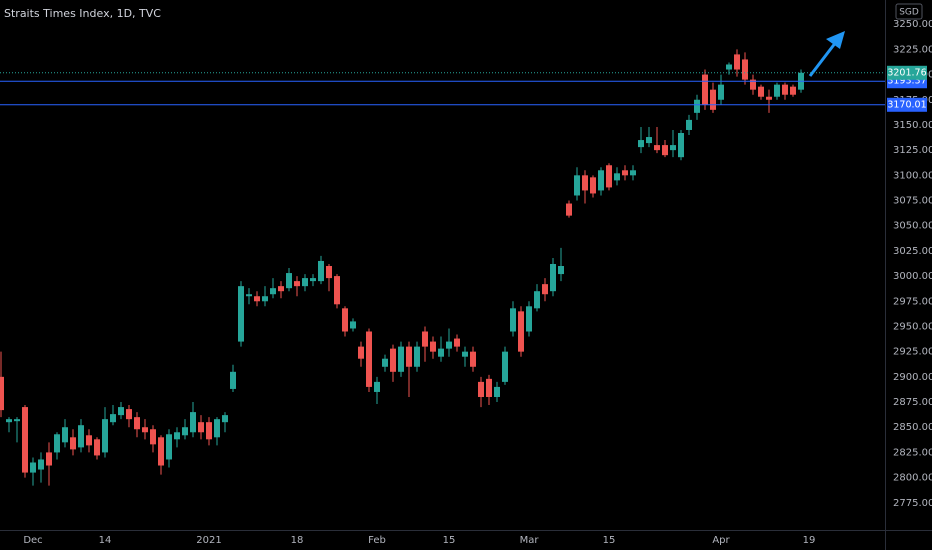 The width and height of the screenshot is (932, 550). Describe the element at coordinates (912, 49) in the screenshot. I see `y-tick-label: 3225.00` at that location.